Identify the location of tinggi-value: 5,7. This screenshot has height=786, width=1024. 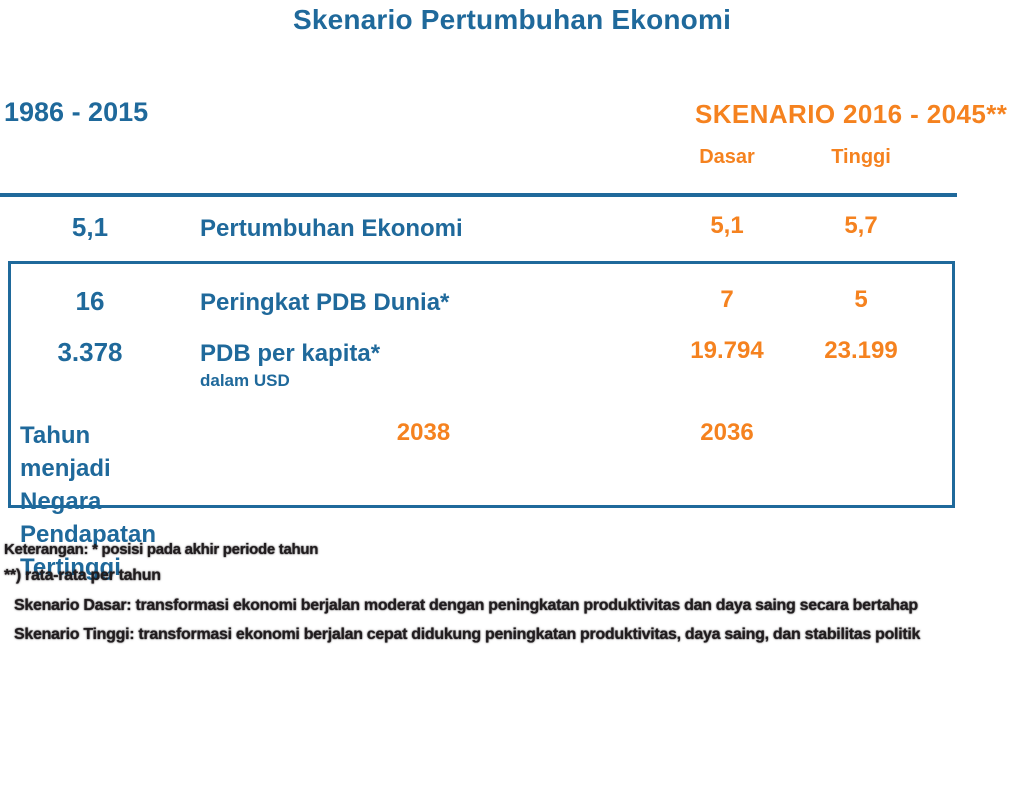
(861, 225).